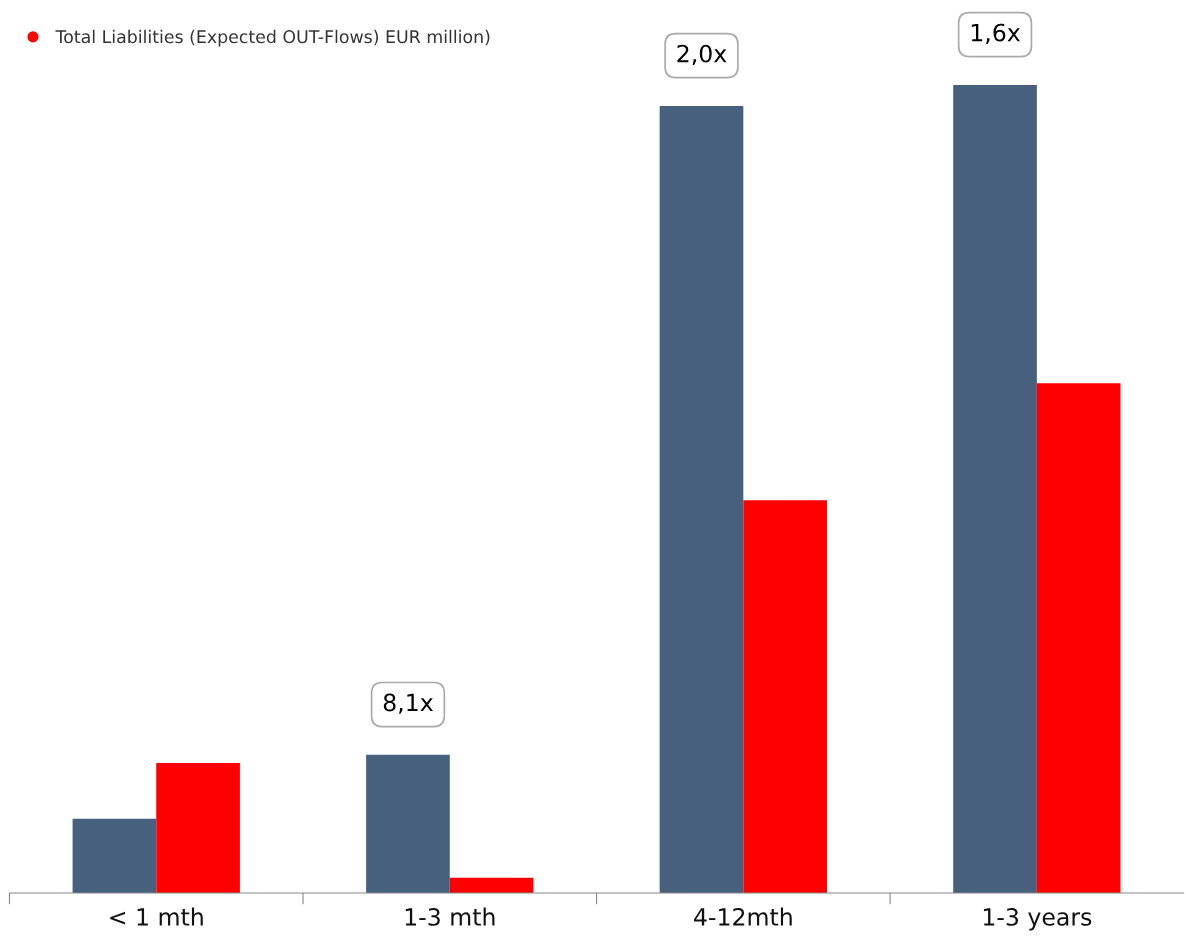 This screenshot has height=944, width=1186. Describe the element at coordinates (702, 54) in the screenshot. I see `annotation: 2,0x` at that location.